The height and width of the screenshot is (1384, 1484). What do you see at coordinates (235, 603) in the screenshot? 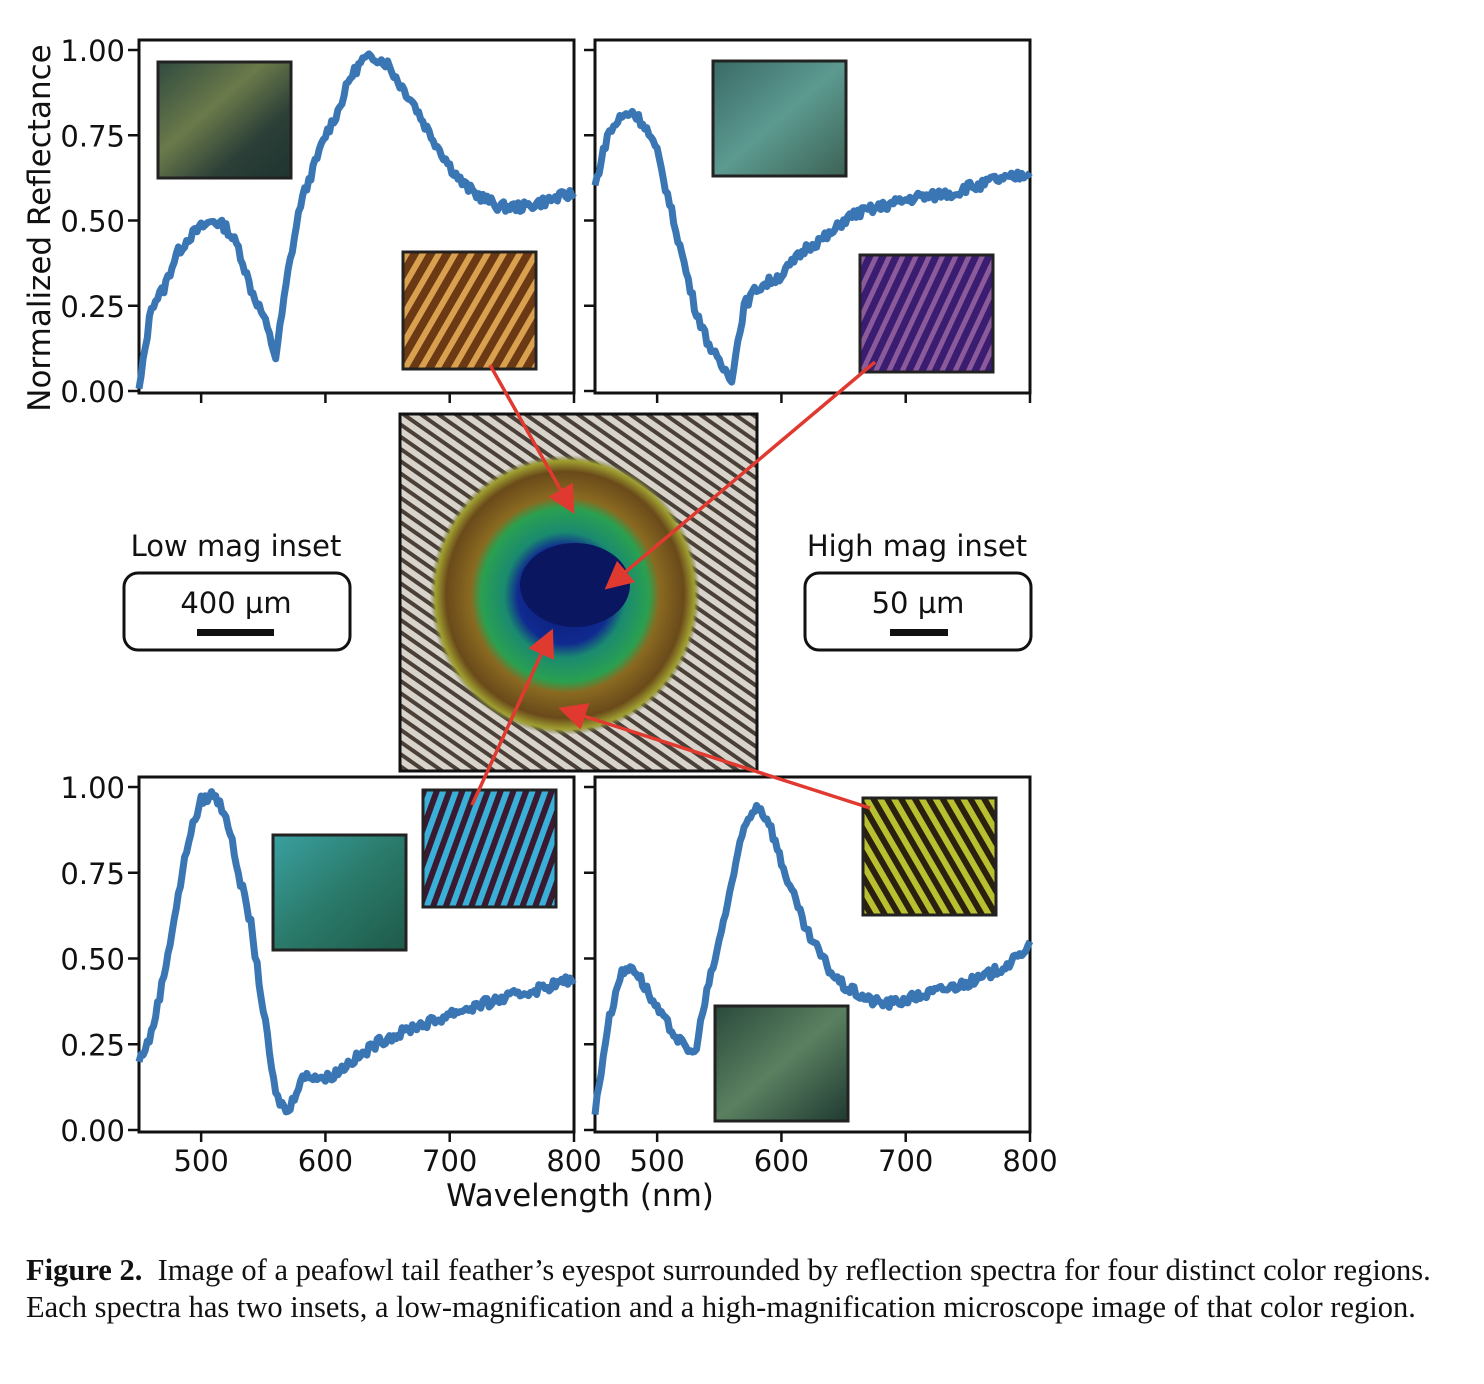
I see `low-mag-scale-label: 400 µm` at bounding box center [235, 603].